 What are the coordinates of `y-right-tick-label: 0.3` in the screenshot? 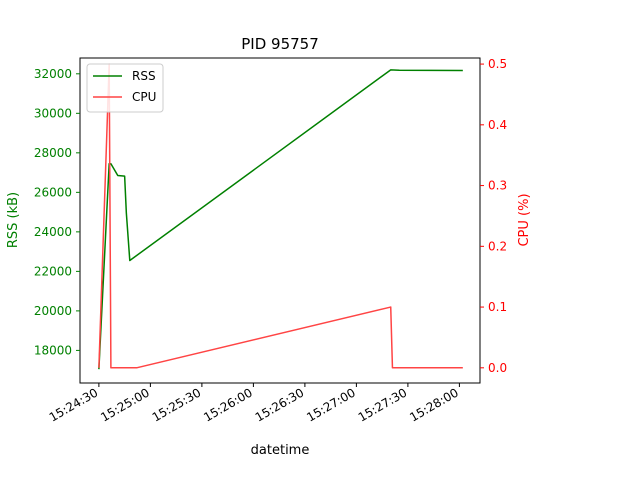 It's located at (497, 186).